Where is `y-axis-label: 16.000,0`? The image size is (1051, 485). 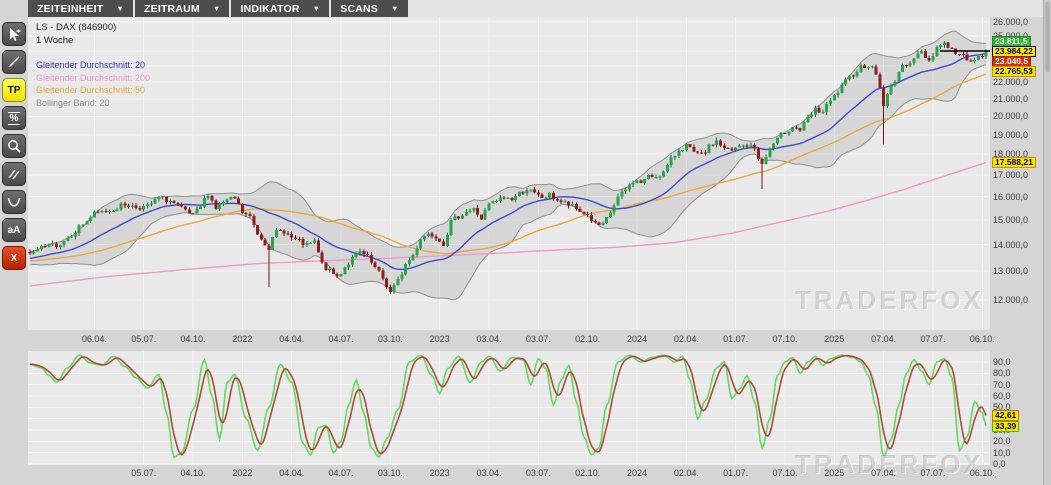
y-axis-label: 16.000,0 is located at coordinates (1011, 196).